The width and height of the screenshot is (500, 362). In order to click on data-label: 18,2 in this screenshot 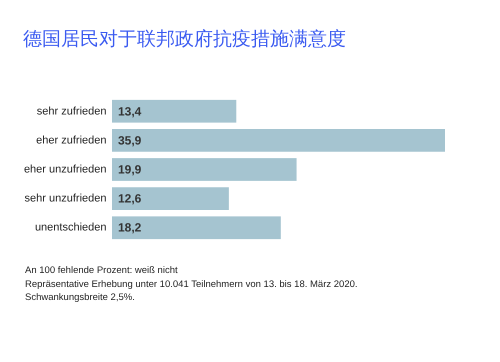, I will do `click(130, 227)`.